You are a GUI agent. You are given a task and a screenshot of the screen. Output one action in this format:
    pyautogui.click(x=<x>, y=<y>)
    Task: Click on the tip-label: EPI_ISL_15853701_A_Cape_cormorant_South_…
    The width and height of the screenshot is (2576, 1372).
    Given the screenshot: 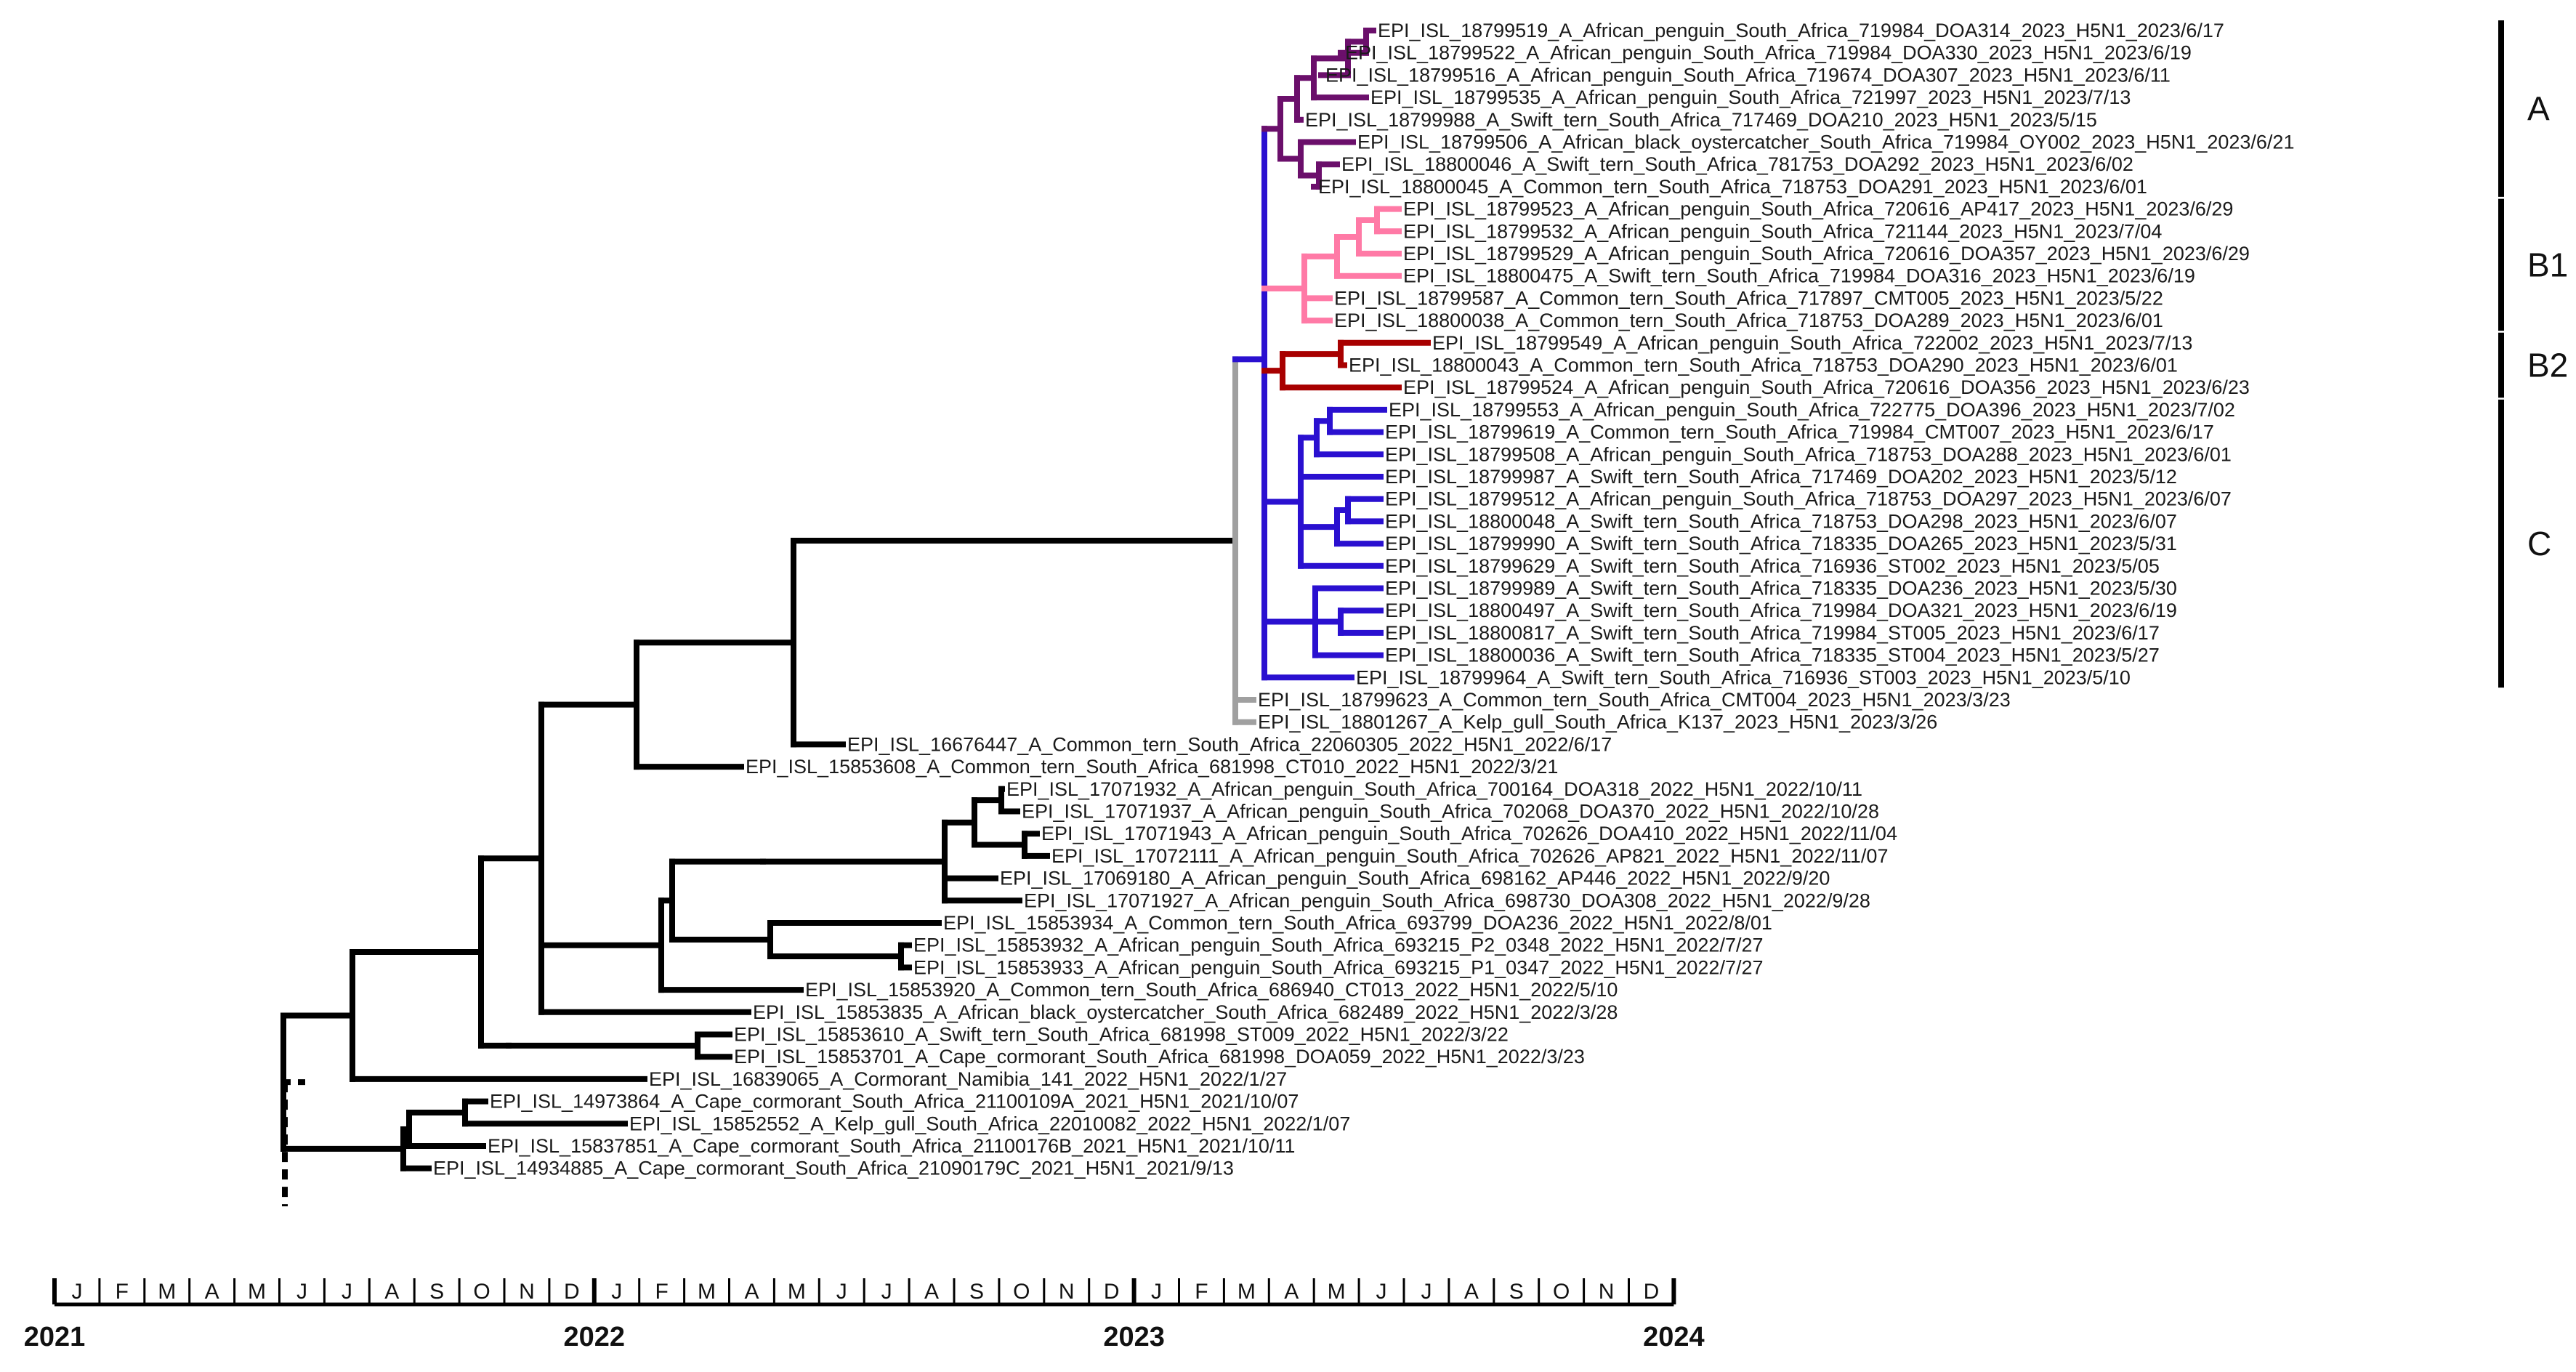 What is the action you would take?
    pyautogui.click(x=1160, y=1057)
    